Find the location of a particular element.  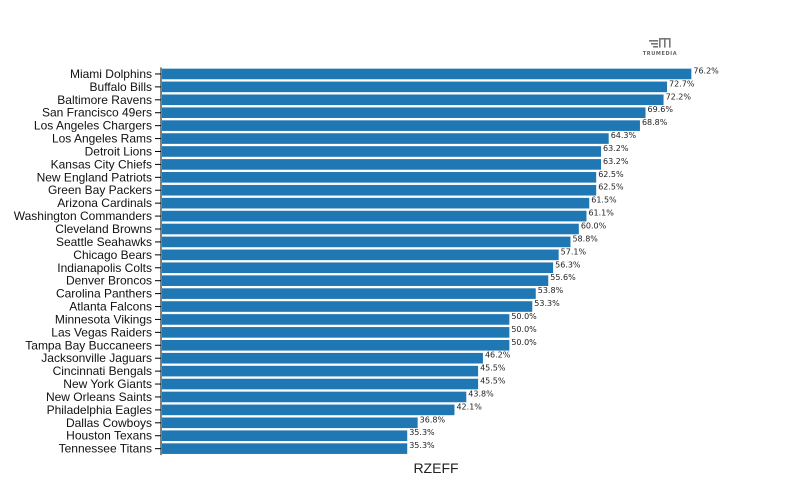

y-tick-label: Minnesota Vikings is located at coordinates (103, 319).